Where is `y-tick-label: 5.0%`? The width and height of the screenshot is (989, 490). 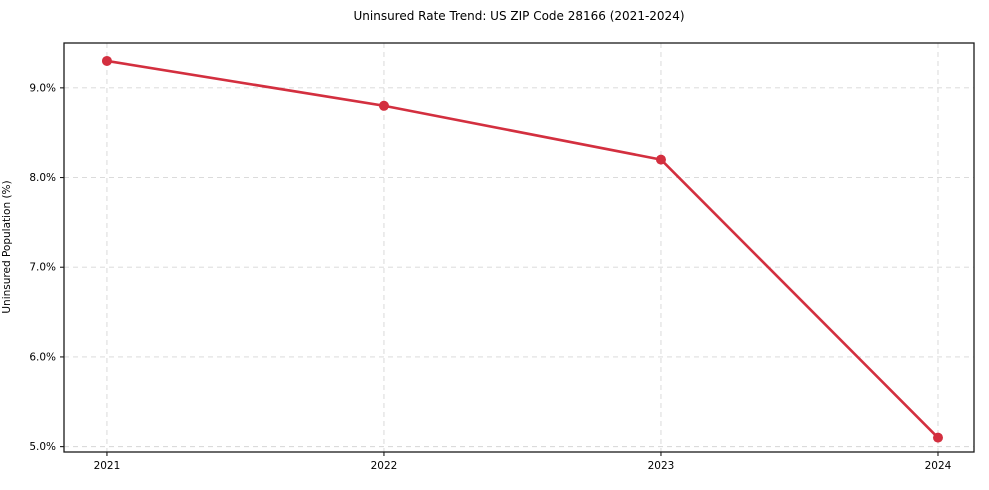 y-tick-label: 5.0% is located at coordinates (42, 447).